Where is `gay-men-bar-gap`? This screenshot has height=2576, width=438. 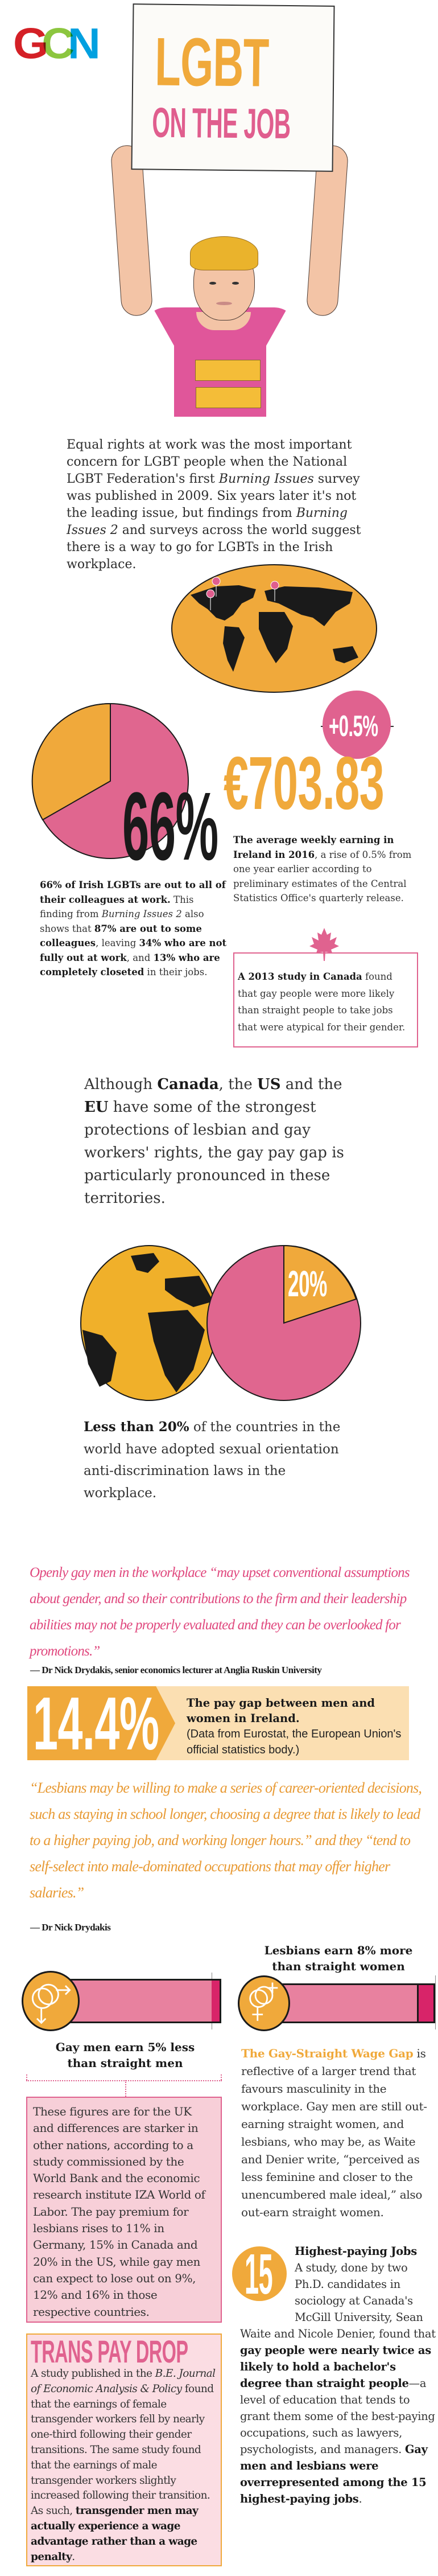
gay-men-bar-gap is located at coordinates (216, 2001).